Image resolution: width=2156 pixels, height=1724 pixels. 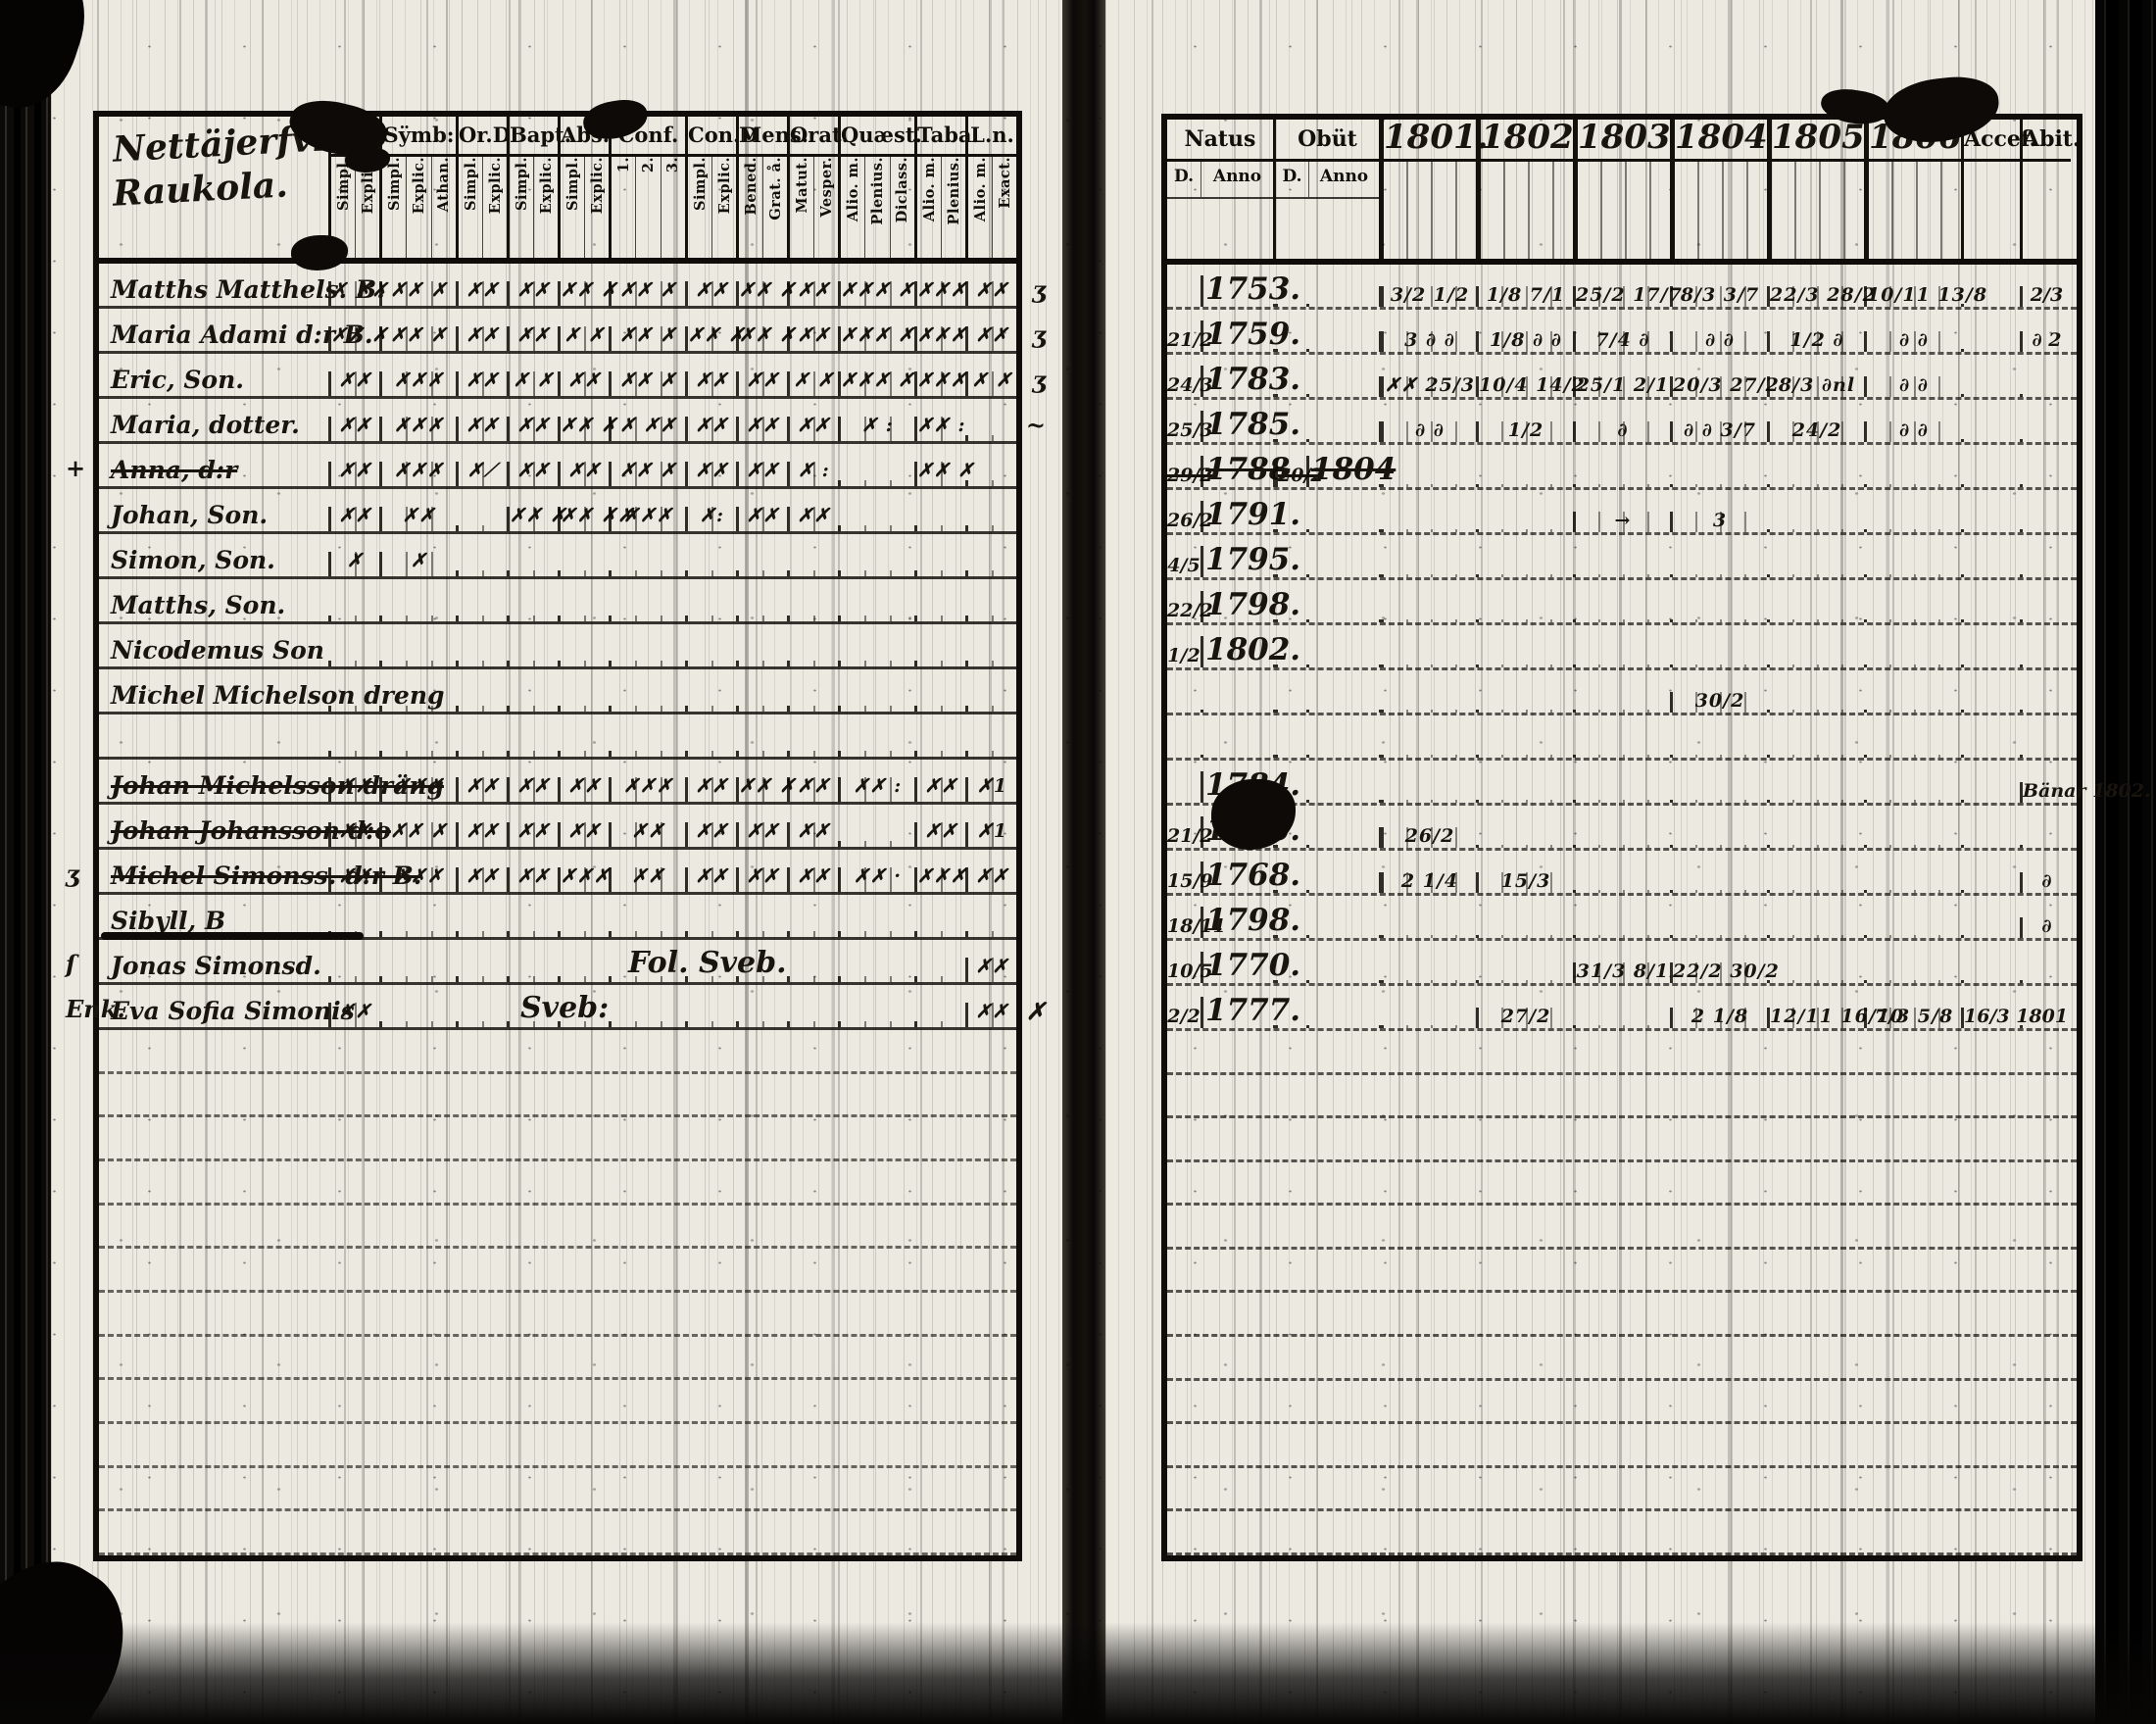 I want to click on column-label: Bapt., so click(x=540, y=137).